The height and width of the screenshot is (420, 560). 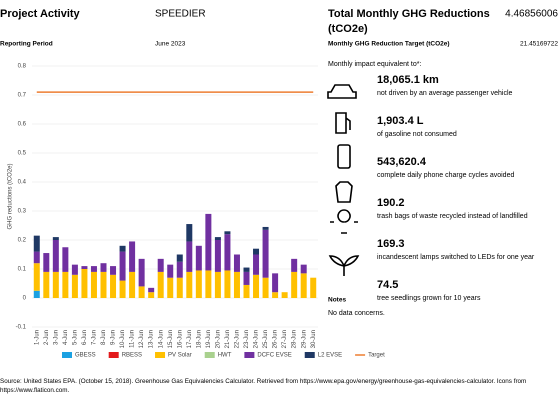 I want to click on y-tick-label: 0, so click(x=25, y=299).